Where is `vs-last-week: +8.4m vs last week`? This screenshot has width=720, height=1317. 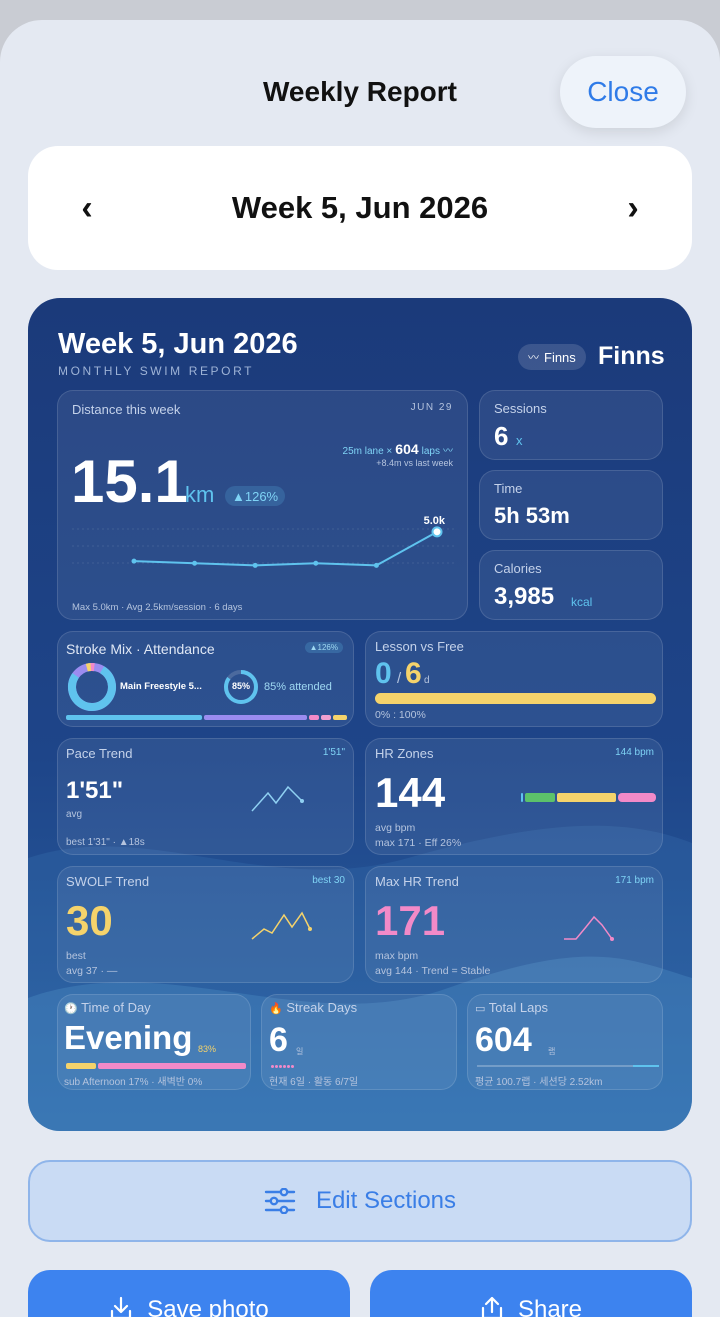 vs-last-week: +8.4m vs last week is located at coordinates (414, 463).